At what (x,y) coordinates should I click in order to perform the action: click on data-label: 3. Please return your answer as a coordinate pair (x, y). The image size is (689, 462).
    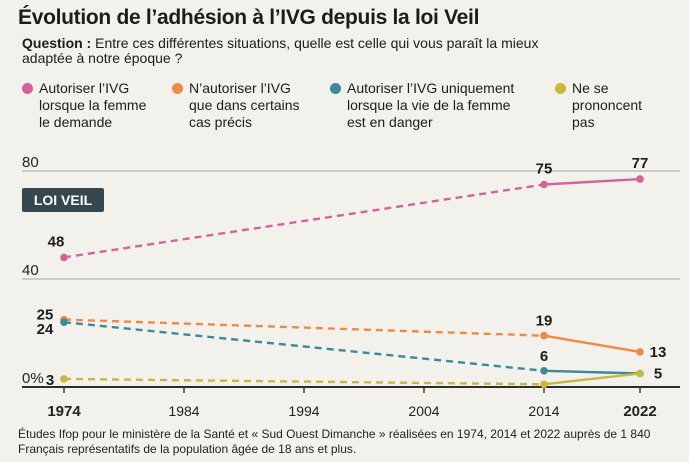
    Looking at the image, I should click on (50, 380).